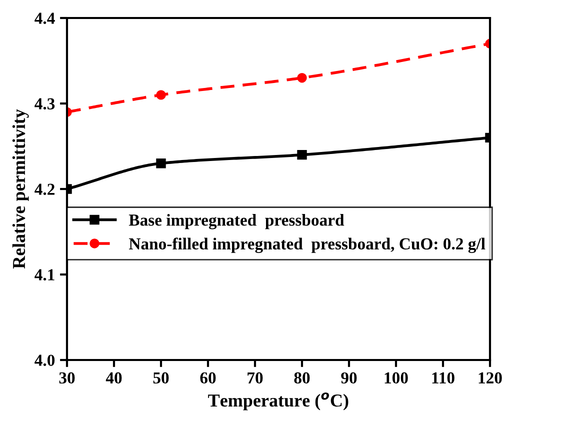 The image size is (564, 421). I want to click on x-tick-label: 110, so click(443, 378).